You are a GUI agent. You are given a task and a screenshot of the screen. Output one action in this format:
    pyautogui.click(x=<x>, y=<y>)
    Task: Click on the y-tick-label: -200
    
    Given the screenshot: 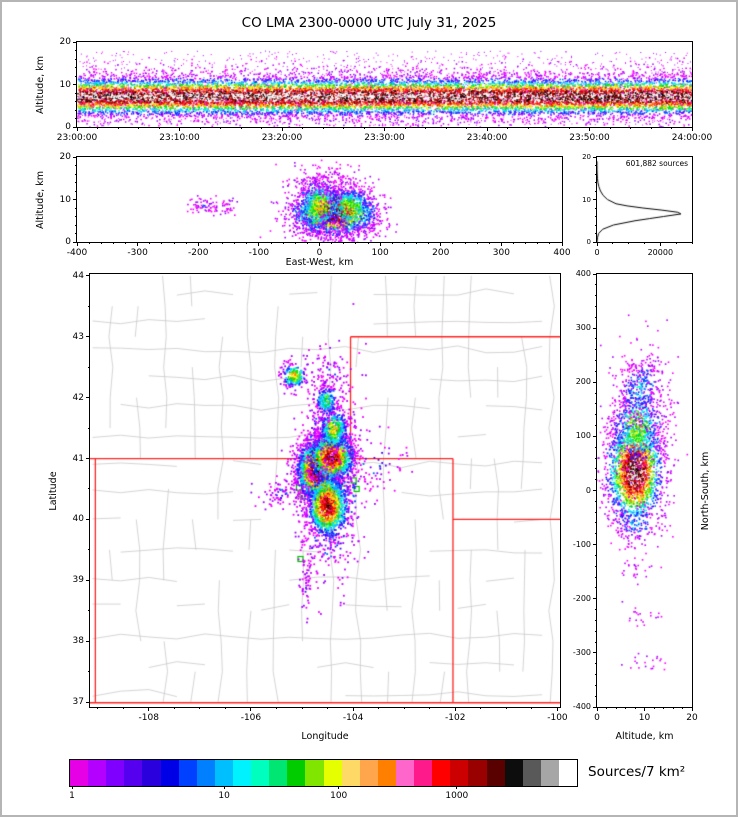 What is the action you would take?
    pyautogui.click(x=581, y=598)
    